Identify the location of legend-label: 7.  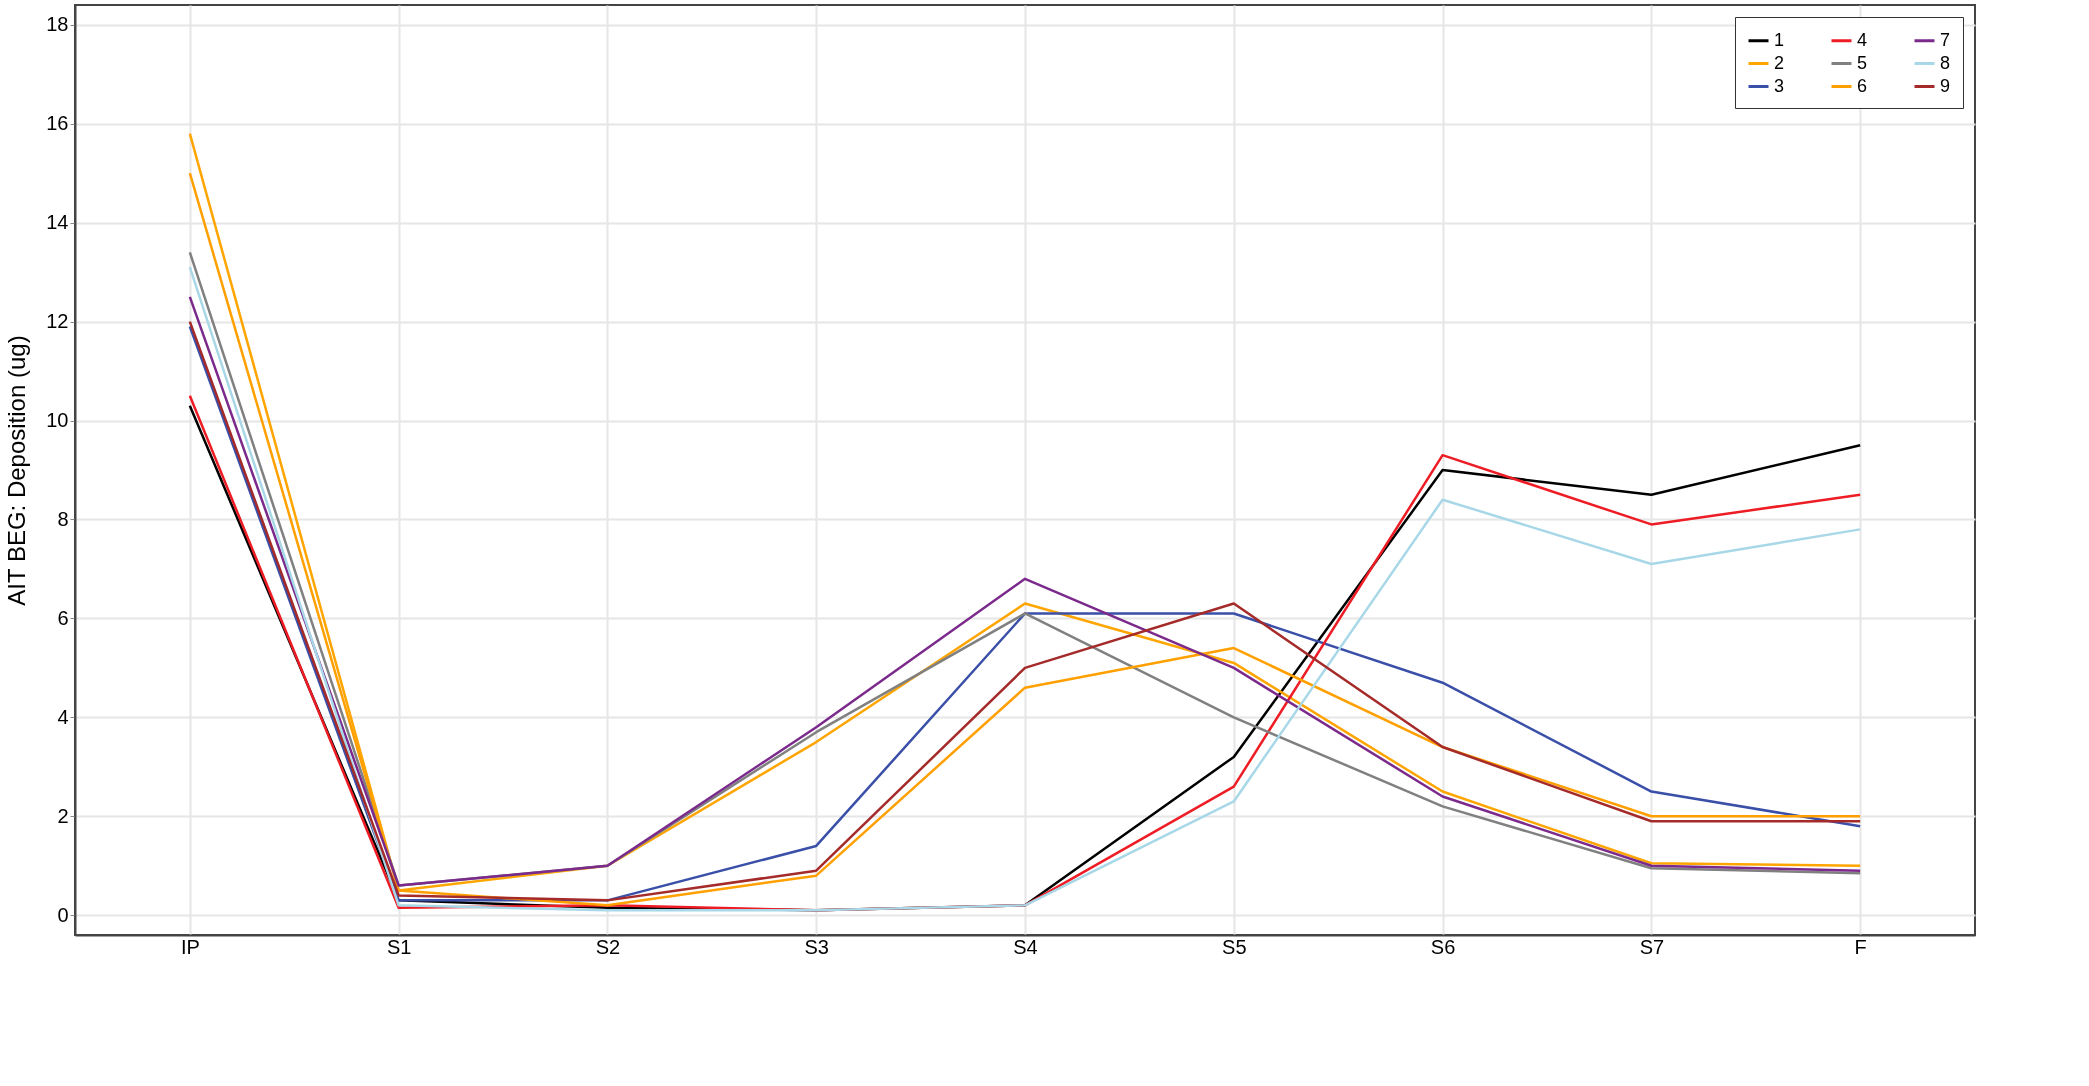
(1945, 39).